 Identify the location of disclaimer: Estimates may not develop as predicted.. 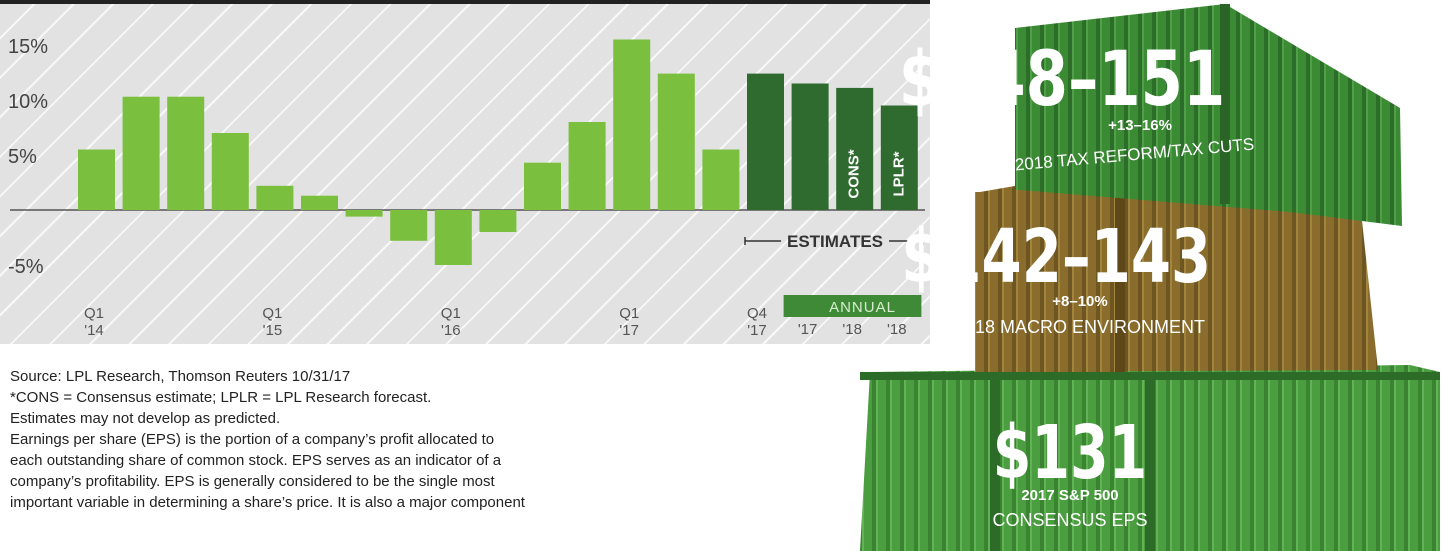
(145, 418).